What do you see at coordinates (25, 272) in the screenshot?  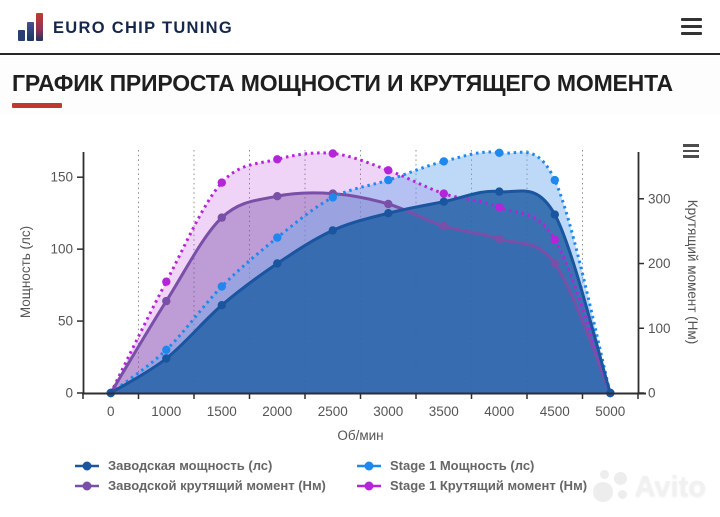 I see `y-left-axis-title: Мощность (лс)` at bounding box center [25, 272].